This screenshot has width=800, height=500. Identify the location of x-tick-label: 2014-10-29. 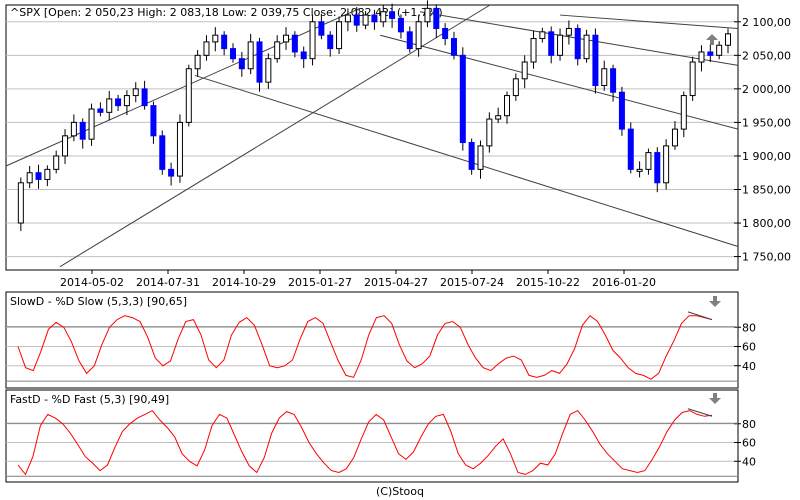
(244, 282).